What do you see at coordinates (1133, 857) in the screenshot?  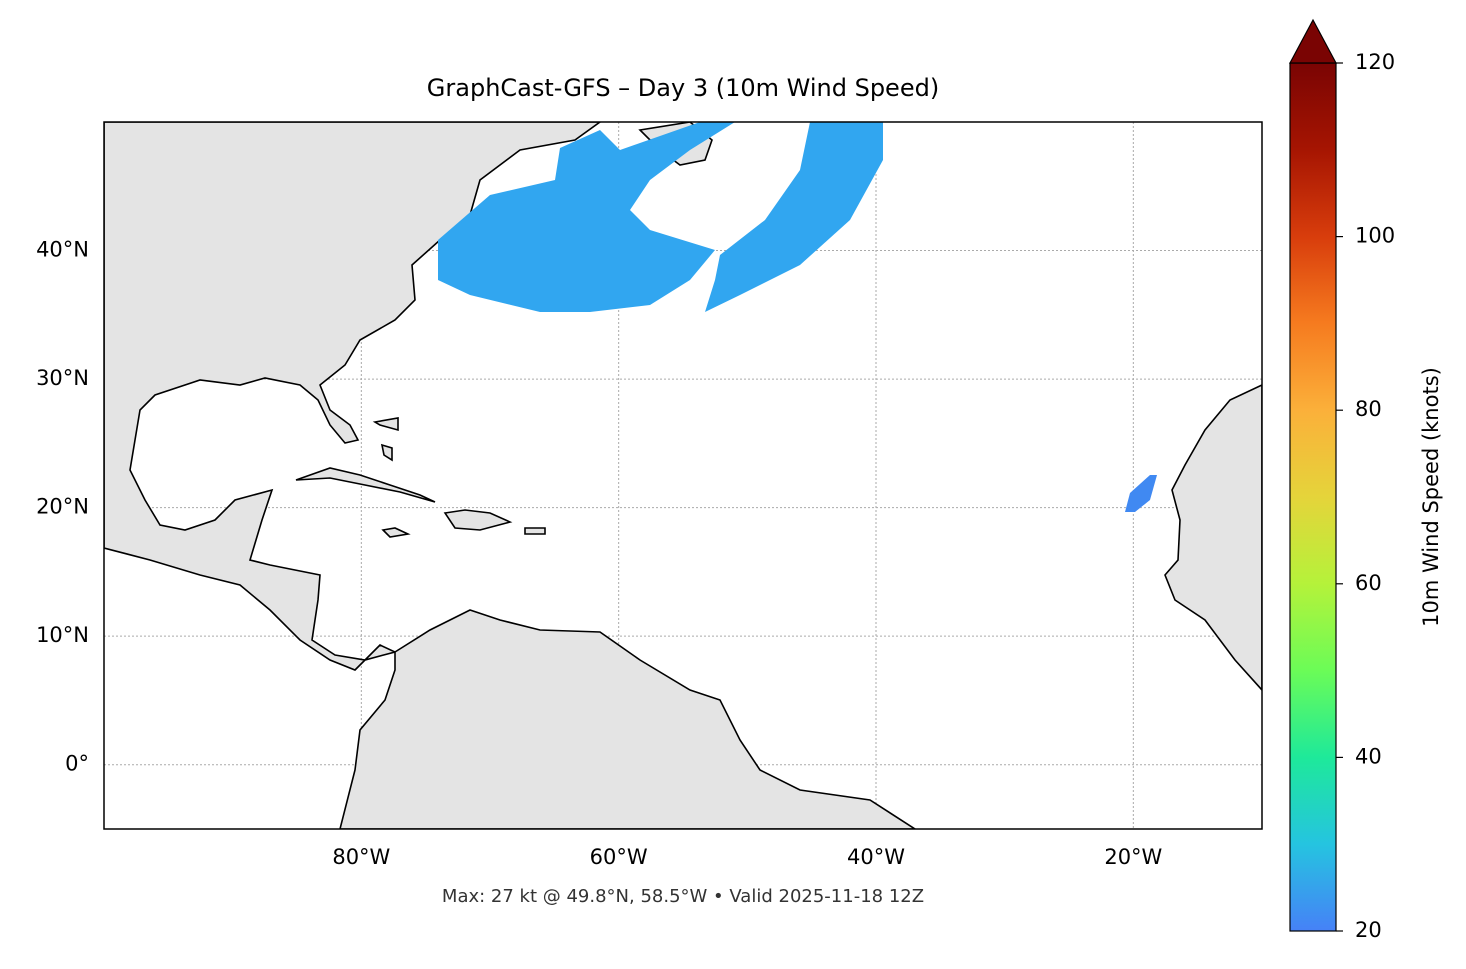 I see `x-tick-label: 20°W` at bounding box center [1133, 857].